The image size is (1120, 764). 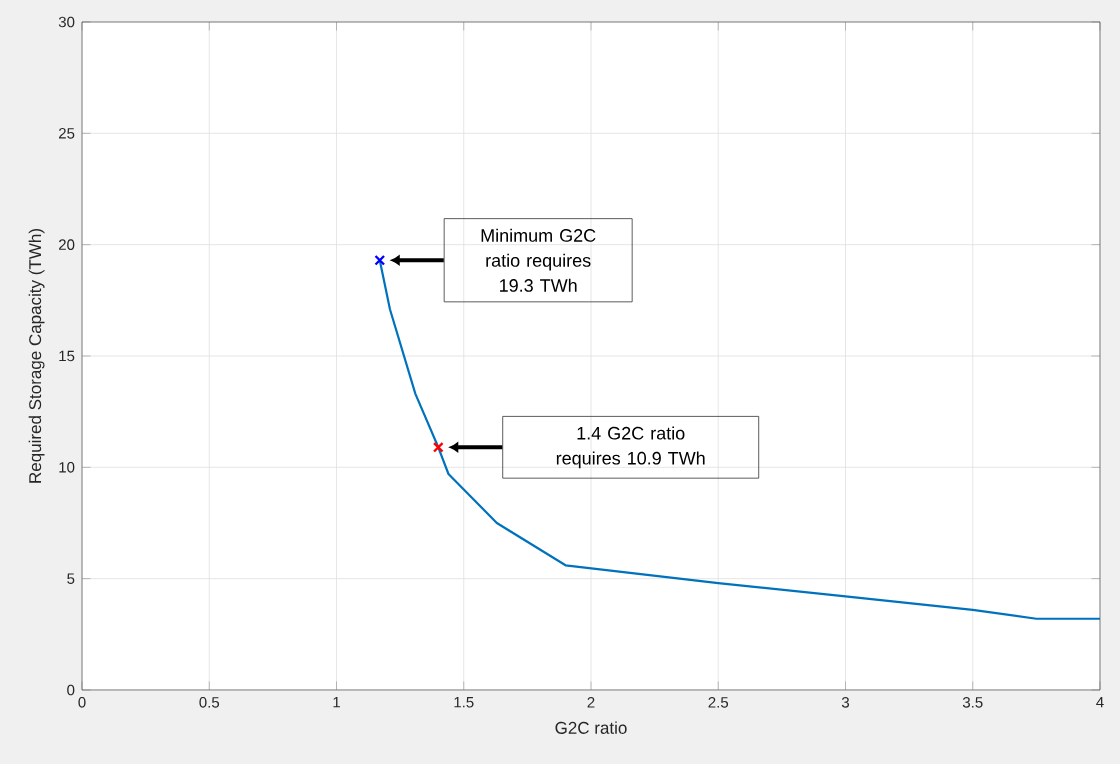 I want to click on annotation: Minimum G2C ratio requires 19.3 TWh, so click(x=538, y=260).